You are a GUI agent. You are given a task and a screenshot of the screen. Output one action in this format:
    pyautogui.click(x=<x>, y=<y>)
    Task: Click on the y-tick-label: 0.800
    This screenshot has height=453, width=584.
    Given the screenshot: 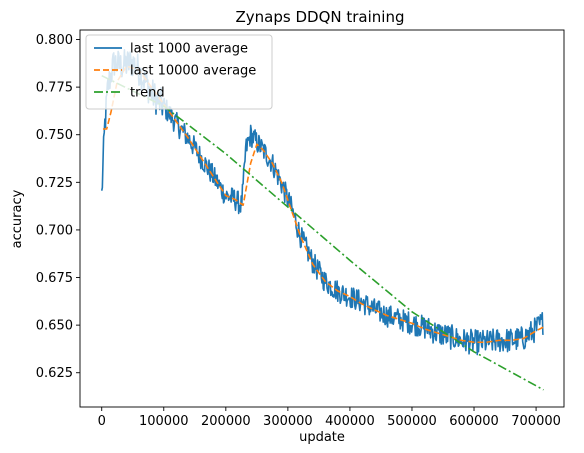 What is the action you would take?
    pyautogui.click(x=54, y=40)
    